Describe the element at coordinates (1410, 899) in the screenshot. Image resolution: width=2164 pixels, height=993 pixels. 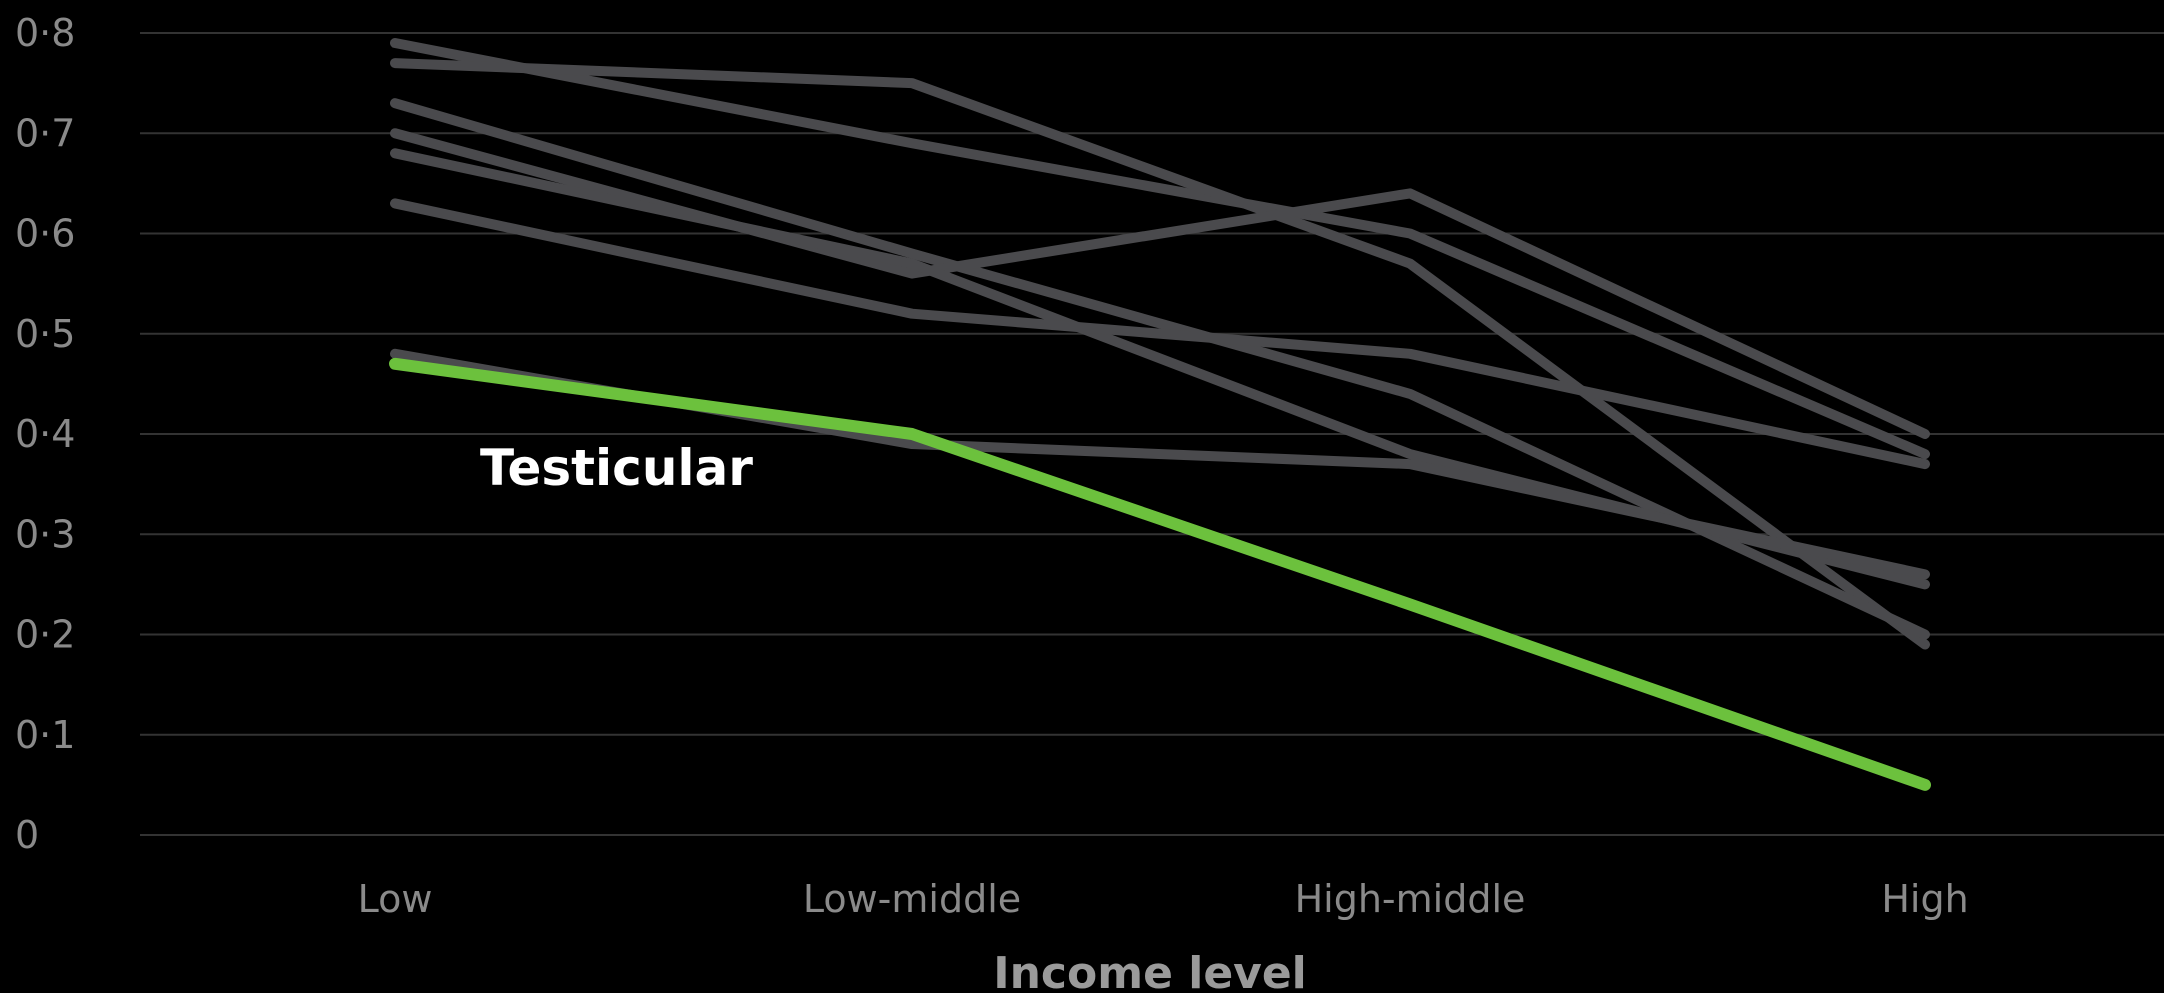
I see `x-tick-label: High-middle` at that location.